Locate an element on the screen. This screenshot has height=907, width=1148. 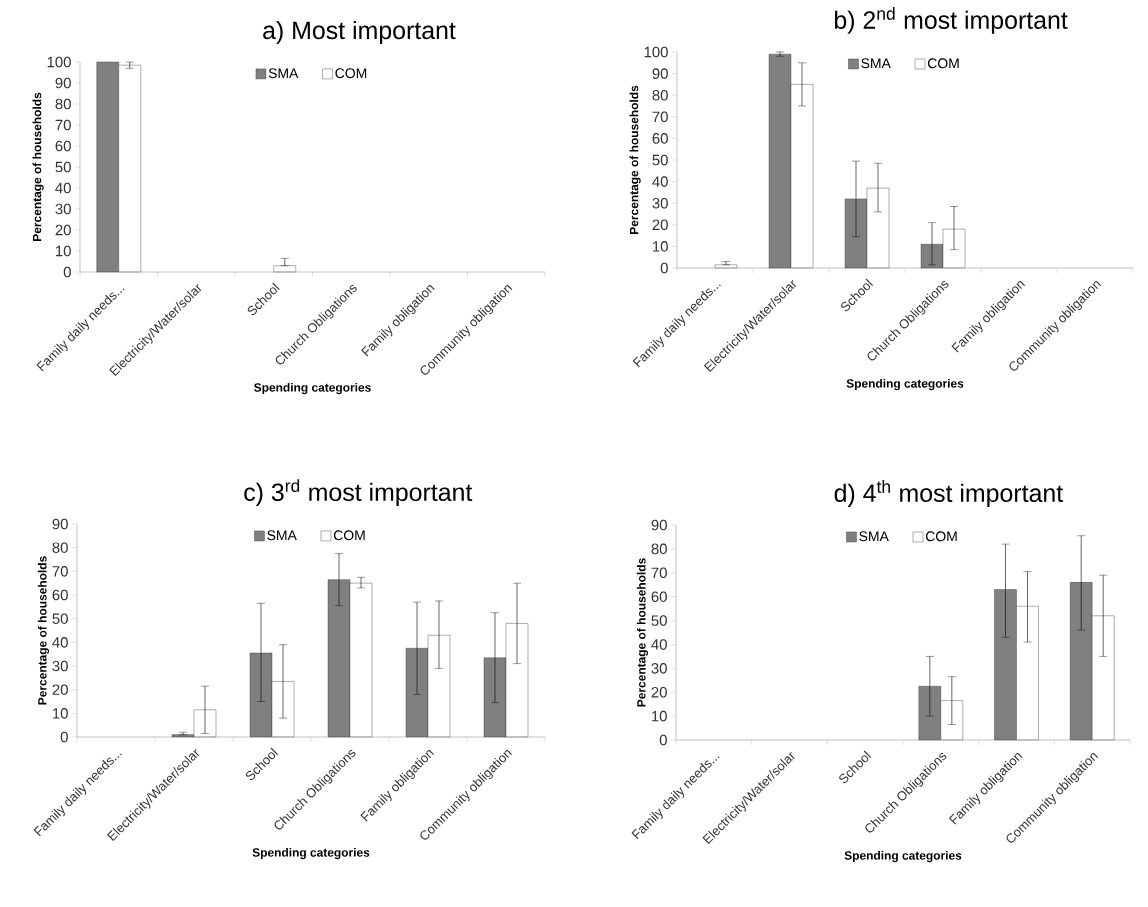
bar is located at coordinates (284, 269).